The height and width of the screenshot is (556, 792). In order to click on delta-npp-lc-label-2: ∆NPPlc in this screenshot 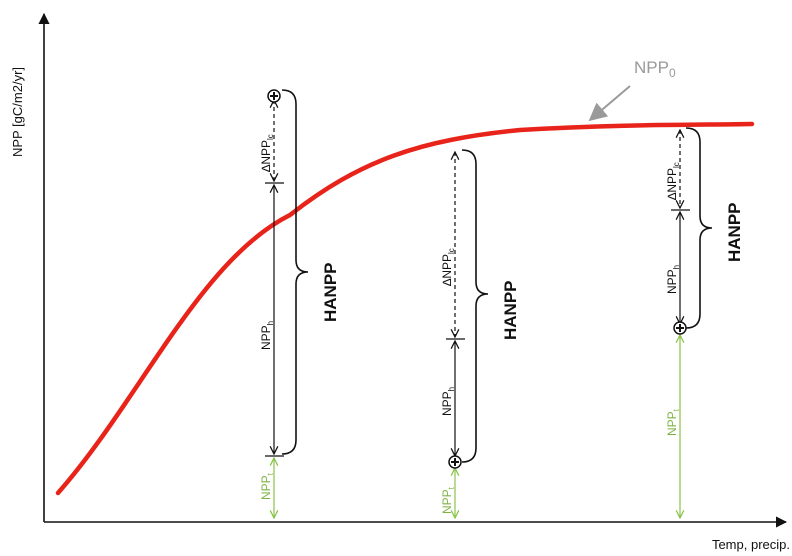, I will do `click(448, 267)`.